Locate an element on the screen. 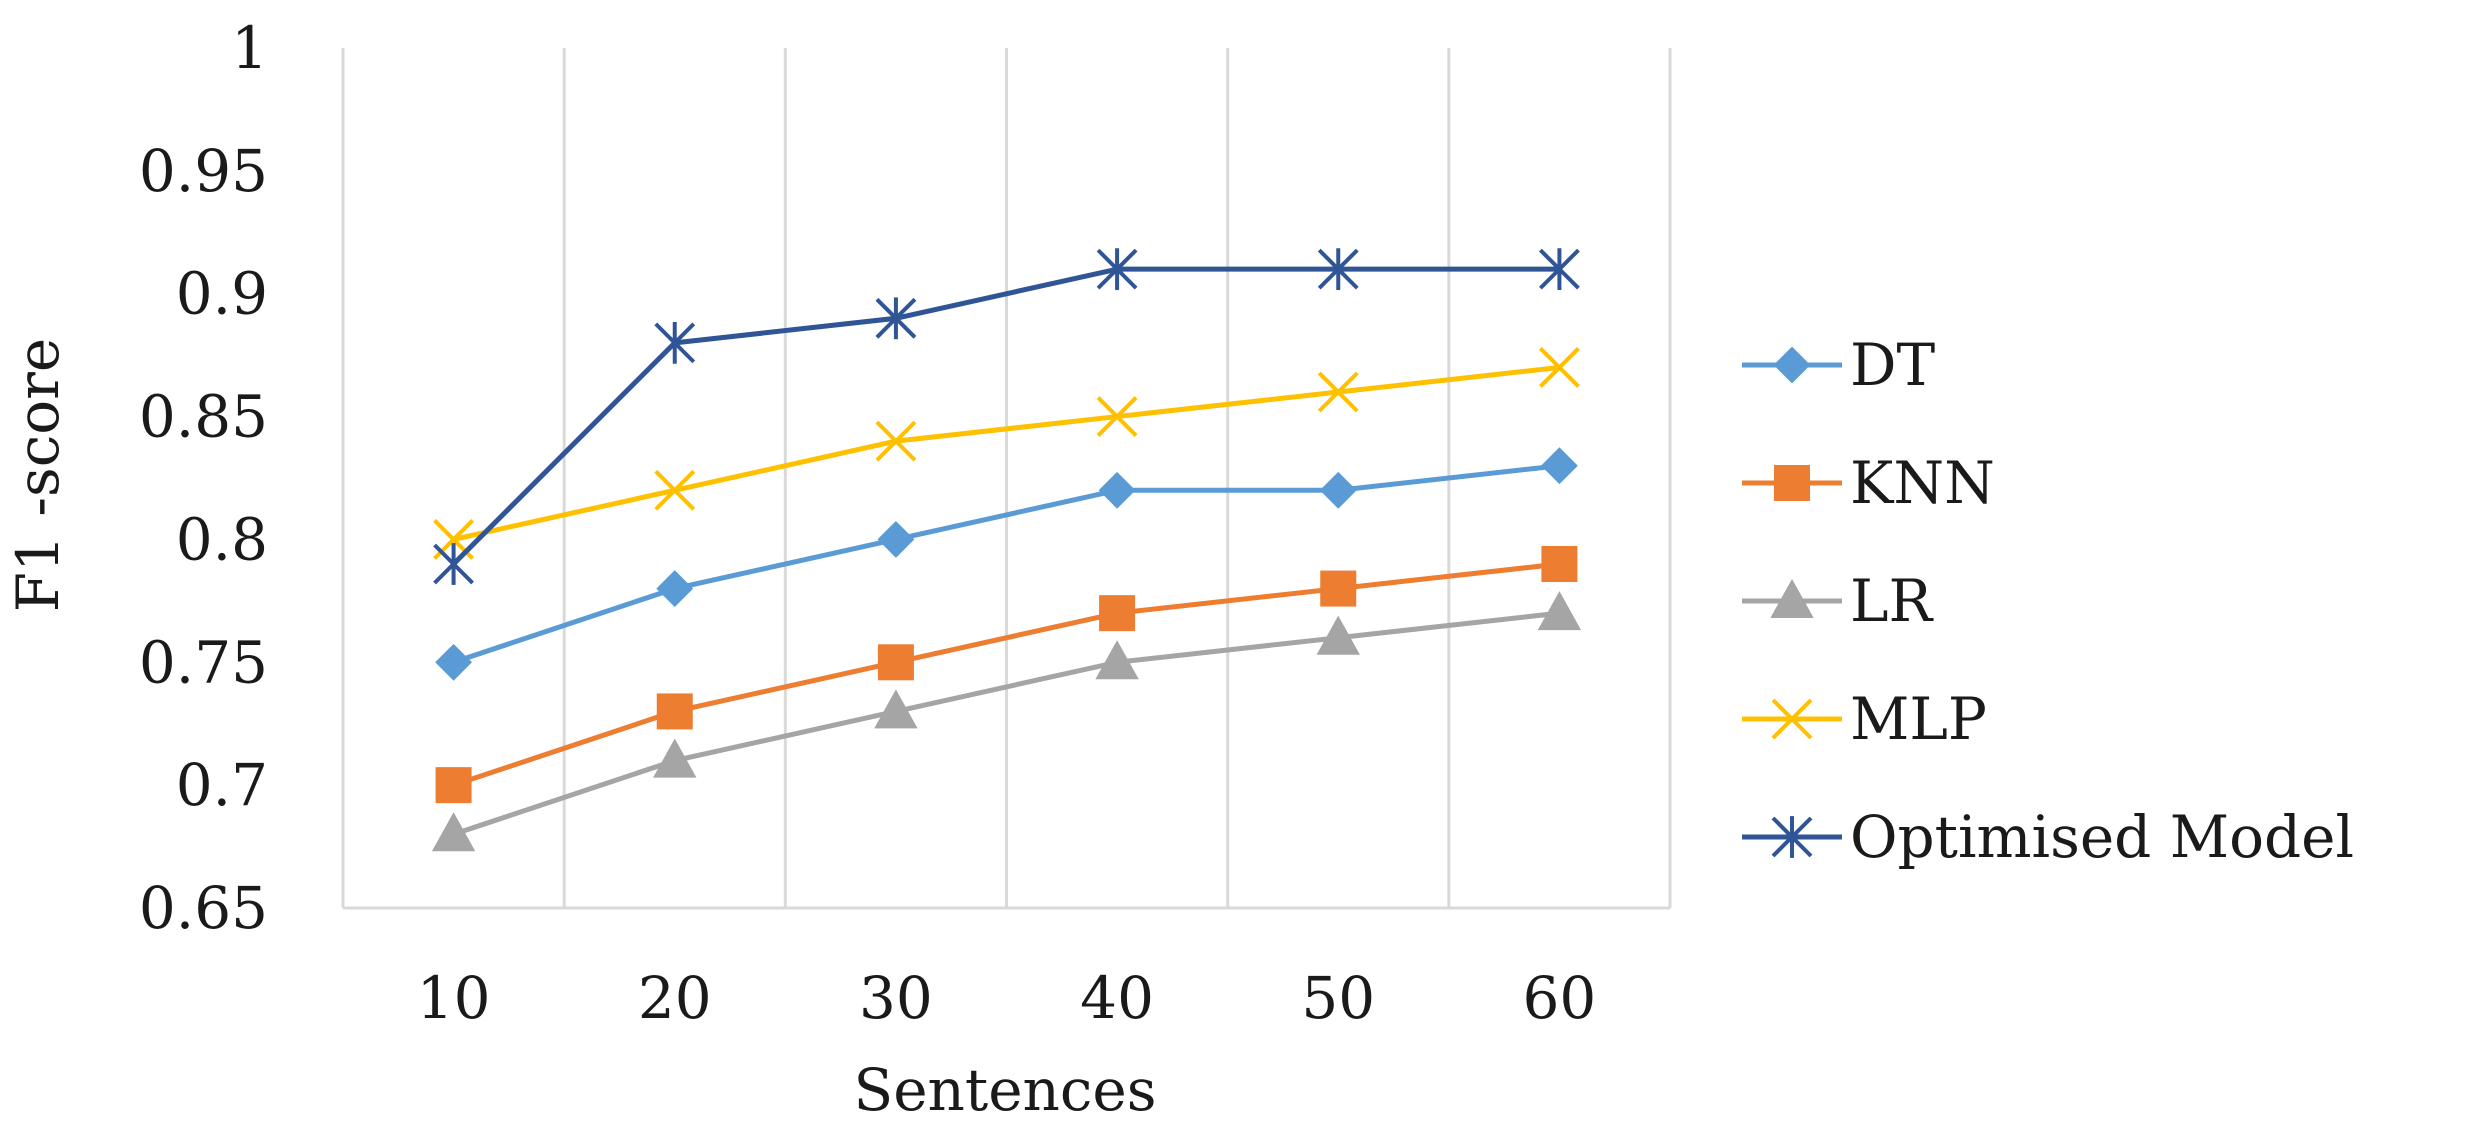 The image size is (2468, 1148). legend-marker-mlp is located at coordinates (1792, 719).